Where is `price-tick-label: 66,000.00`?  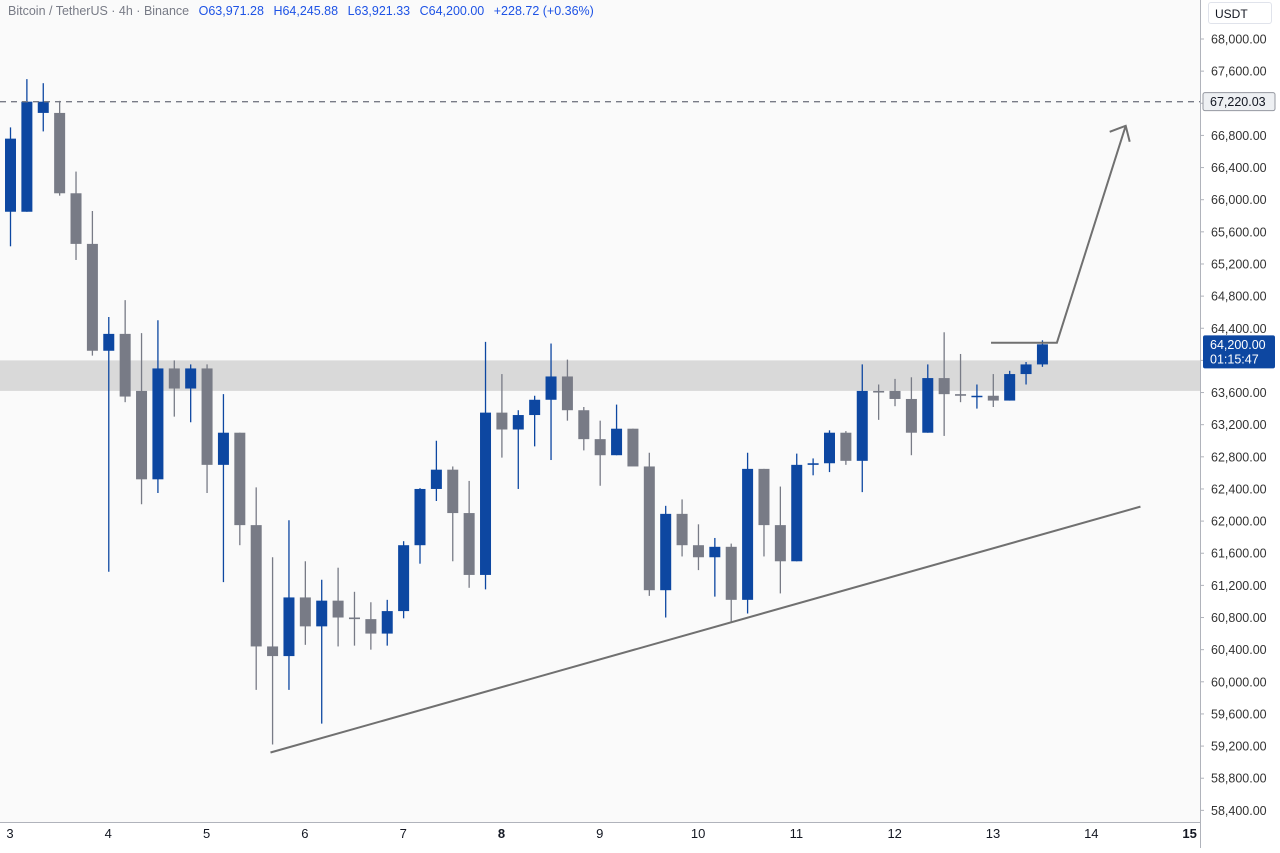
price-tick-label: 66,000.00 is located at coordinates (1239, 200).